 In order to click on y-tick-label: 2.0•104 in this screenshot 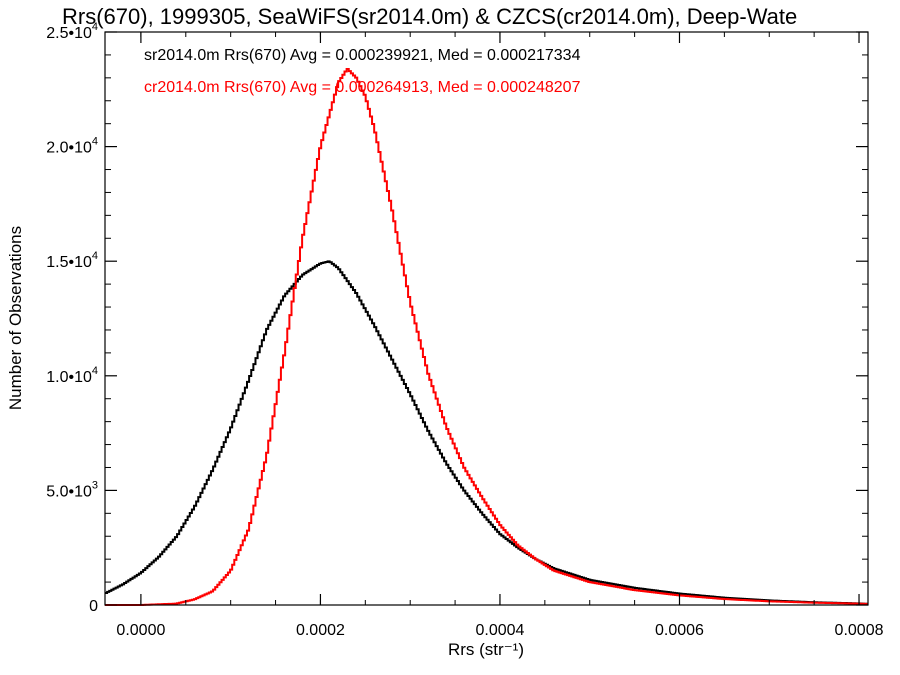, I will do `click(72, 146)`.